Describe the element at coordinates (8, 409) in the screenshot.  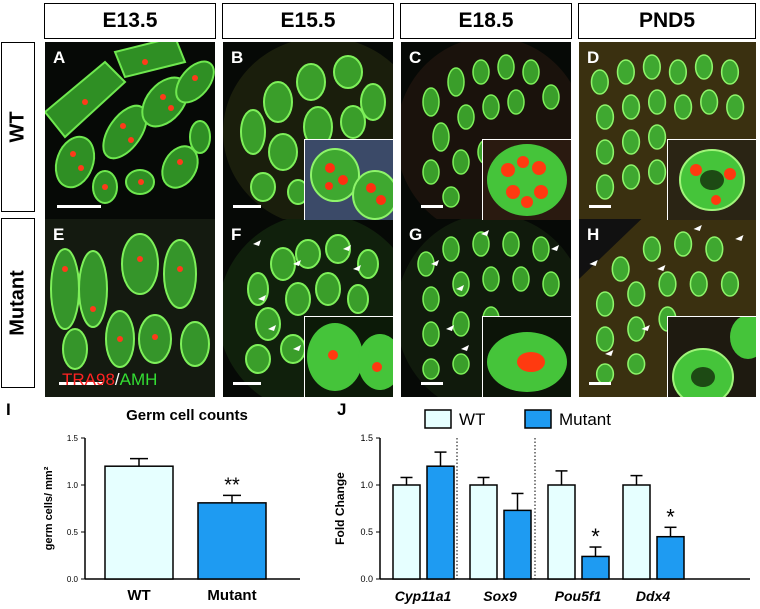
I see `panel-letter-i: I` at that location.